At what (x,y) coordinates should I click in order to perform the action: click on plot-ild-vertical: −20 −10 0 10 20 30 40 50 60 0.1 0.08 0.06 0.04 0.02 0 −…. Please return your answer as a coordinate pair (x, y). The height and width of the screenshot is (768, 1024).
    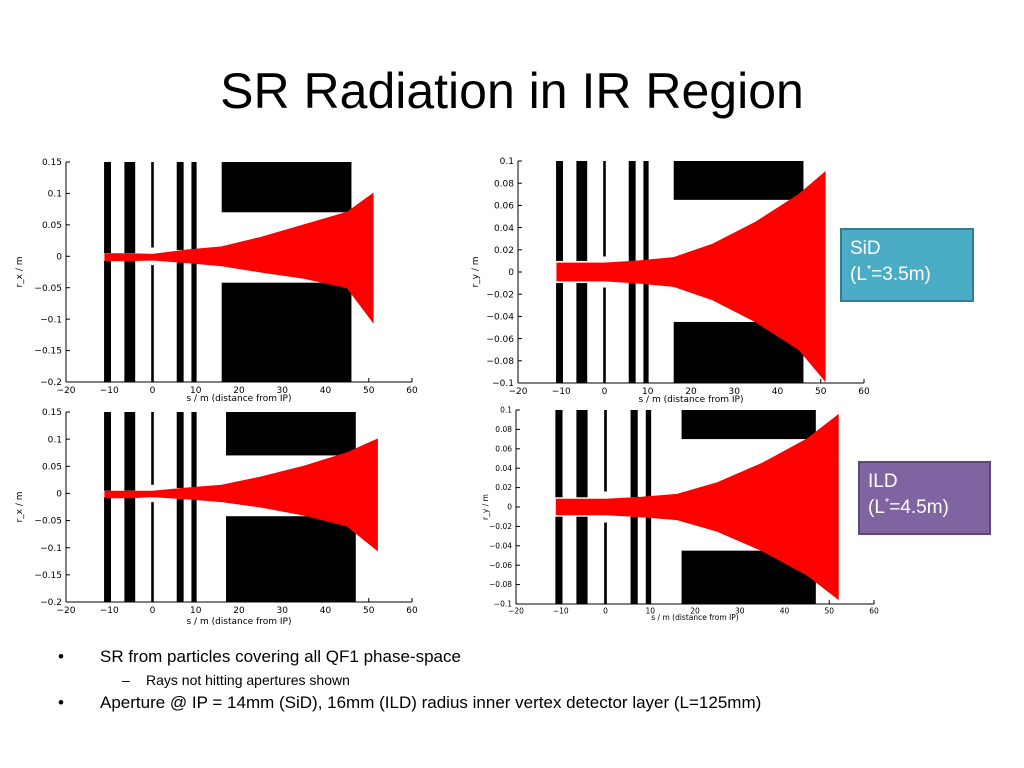
    Looking at the image, I should click on (675, 514).